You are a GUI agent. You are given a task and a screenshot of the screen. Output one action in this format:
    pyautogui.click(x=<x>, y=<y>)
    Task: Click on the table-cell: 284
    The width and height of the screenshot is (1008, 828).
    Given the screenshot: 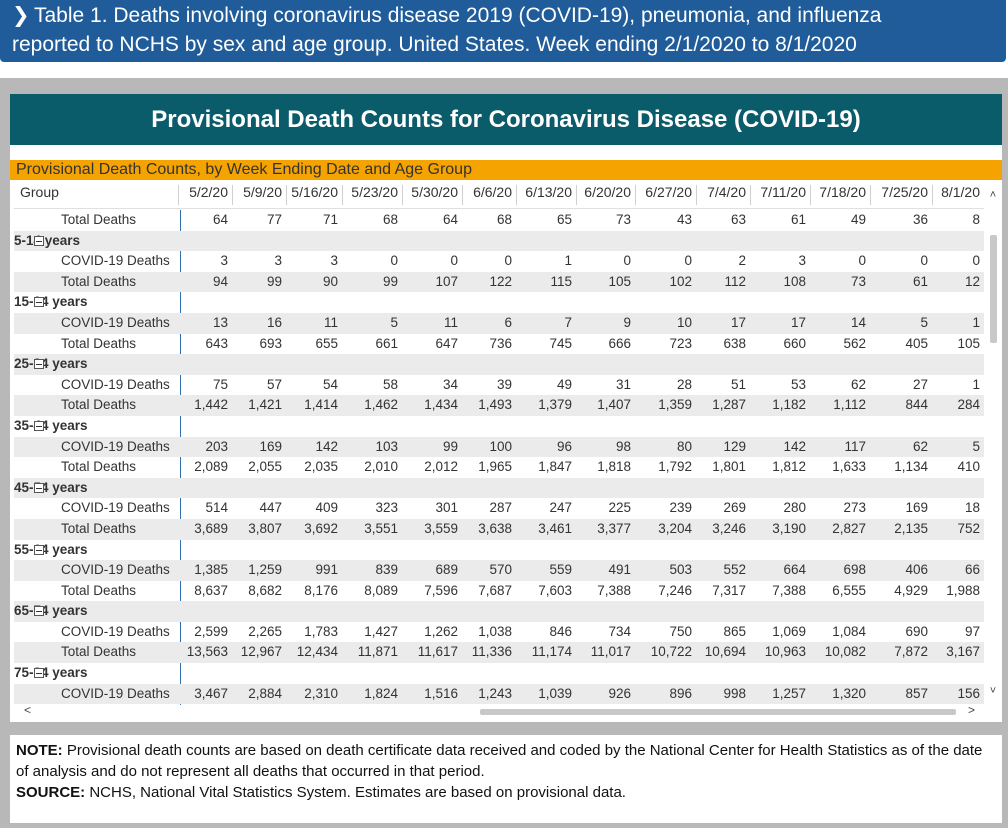 What is the action you would take?
    pyautogui.click(x=968, y=405)
    